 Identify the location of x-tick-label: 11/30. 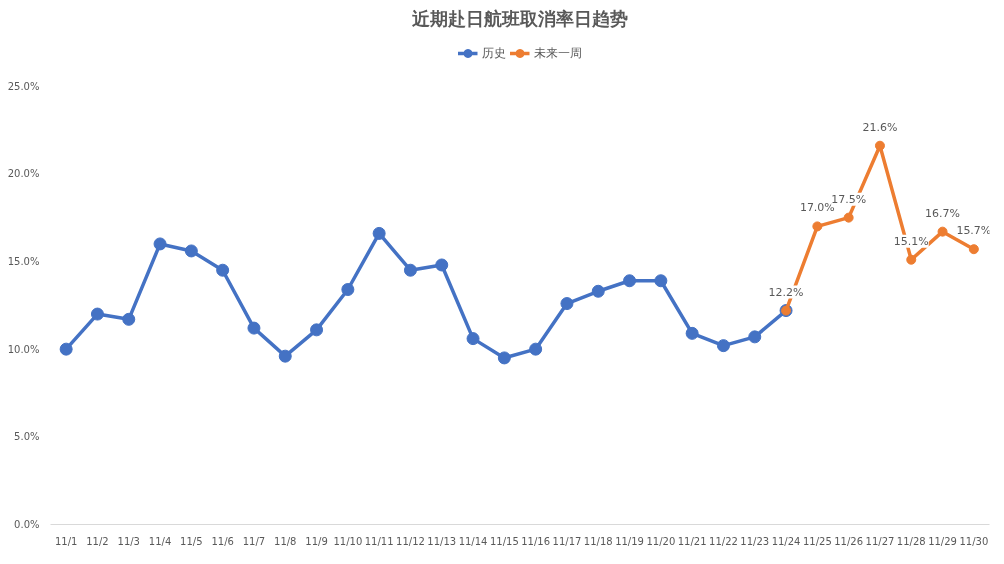
(974, 541).